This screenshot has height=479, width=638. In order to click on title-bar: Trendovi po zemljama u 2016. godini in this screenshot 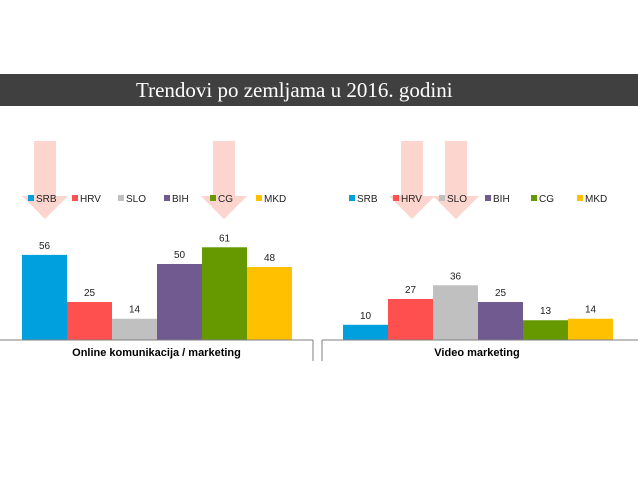, I will do `click(319, 90)`.